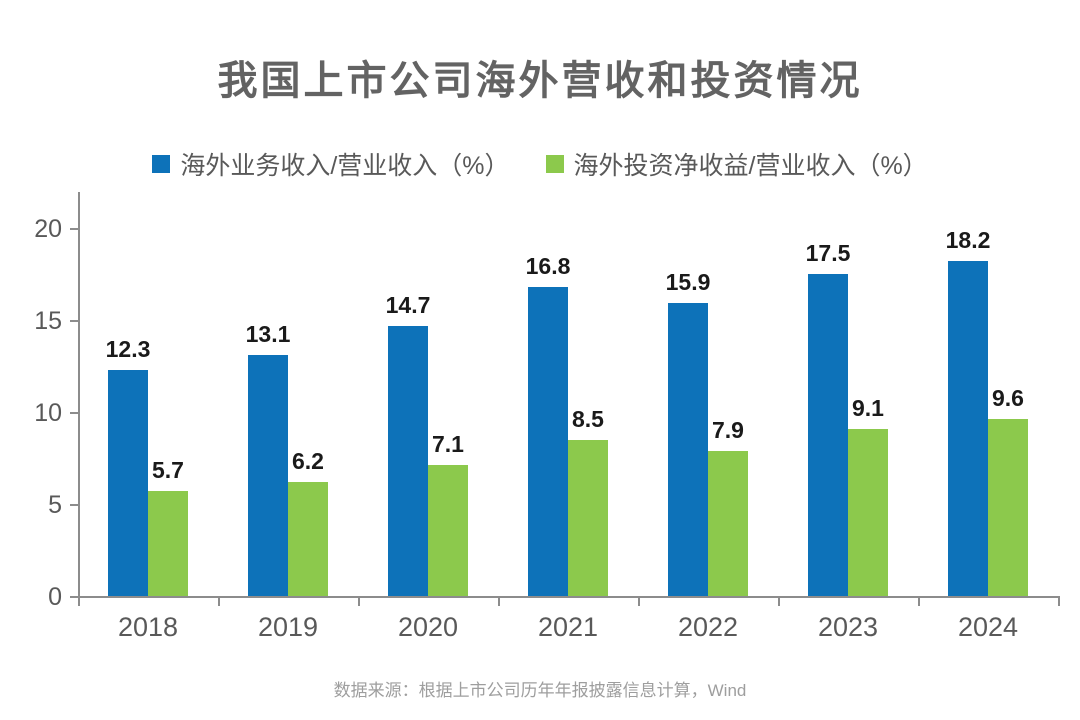  I want to click on bar-value-green-2024: 9.6, so click(1008, 398).